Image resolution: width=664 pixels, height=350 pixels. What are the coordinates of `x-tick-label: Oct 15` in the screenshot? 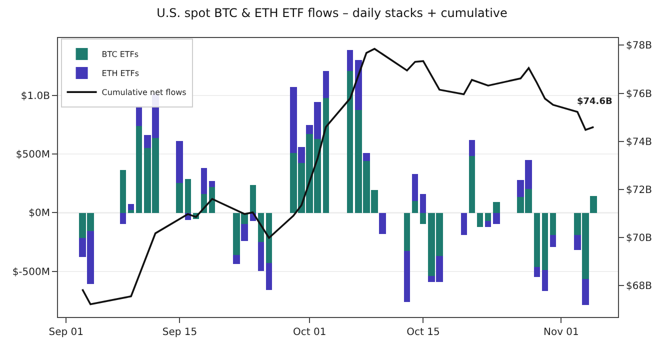 It's located at (423, 332).